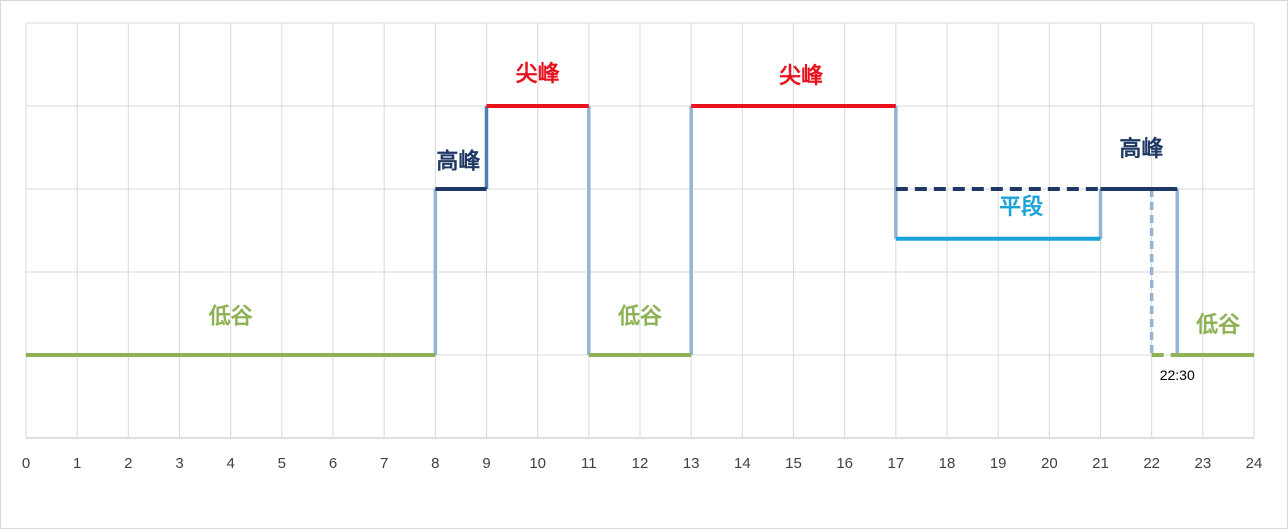 The image size is (1288, 530). I want to click on x-tick-label: 22, so click(1151, 463).